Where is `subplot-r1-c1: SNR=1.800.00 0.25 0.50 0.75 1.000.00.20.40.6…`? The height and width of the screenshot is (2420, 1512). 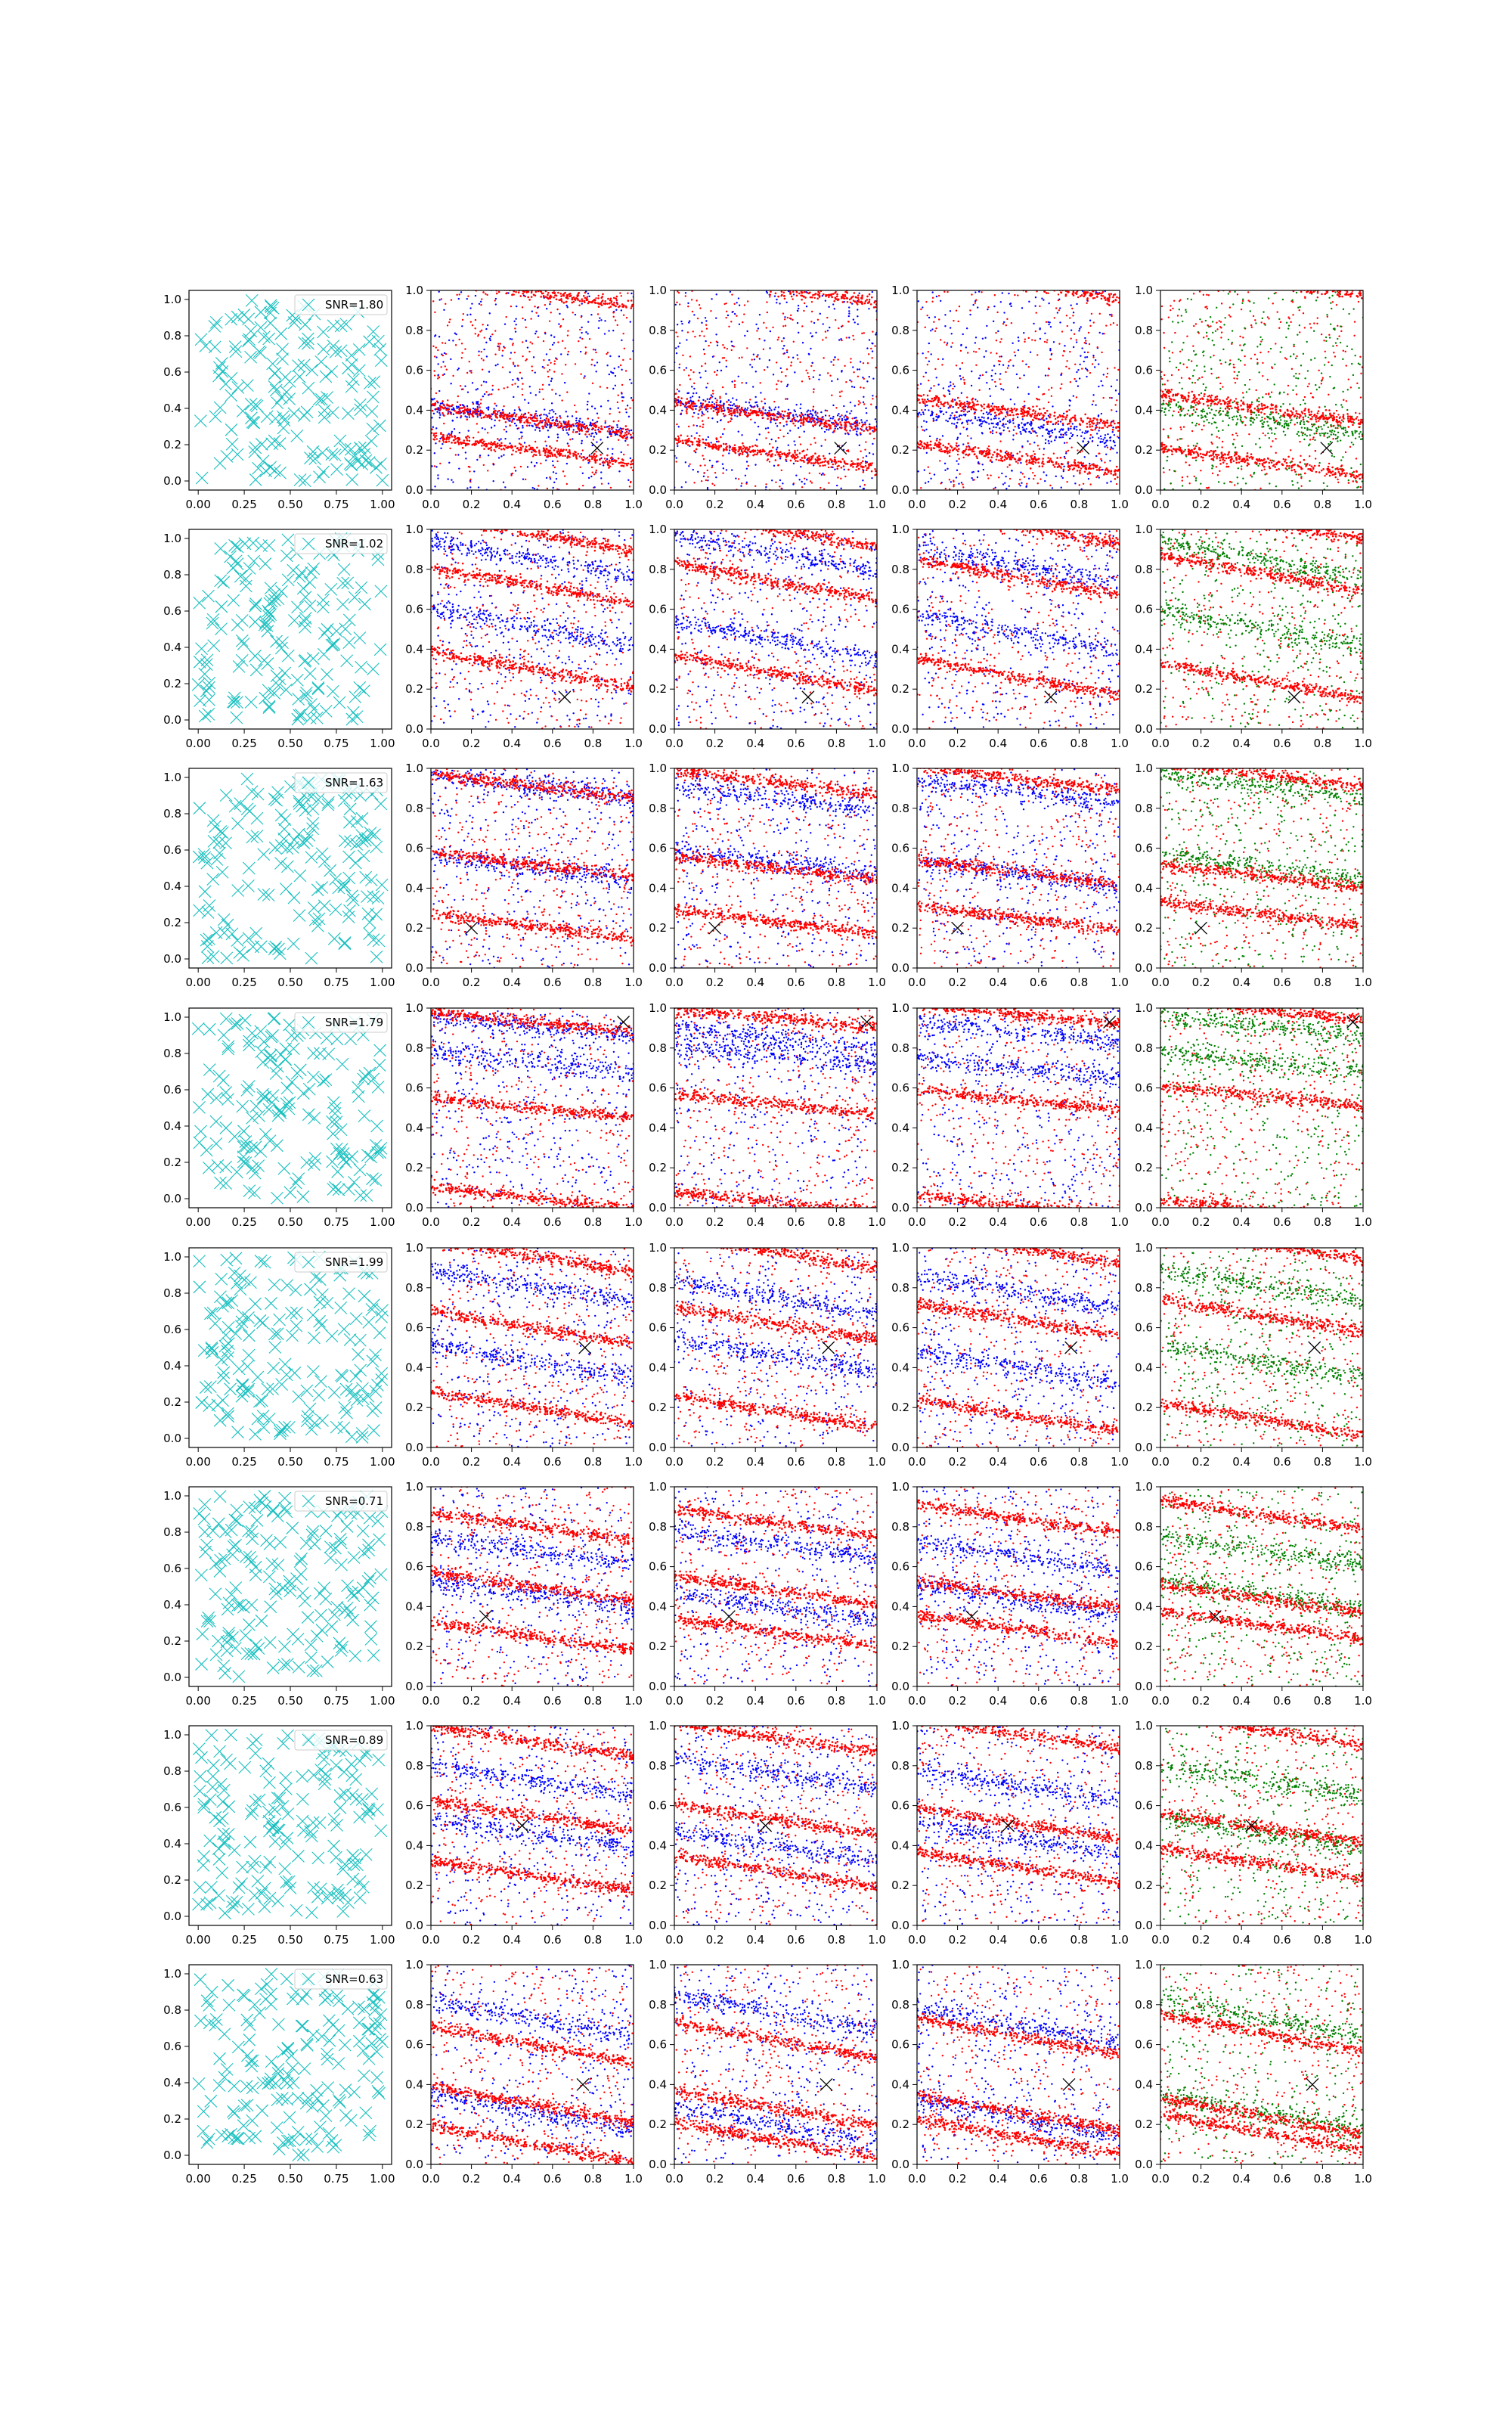 subplot-r1-c1: SNR=1.800.00 0.25 0.50 0.75 1.000.00.20.40.6… is located at coordinates (279, 401).